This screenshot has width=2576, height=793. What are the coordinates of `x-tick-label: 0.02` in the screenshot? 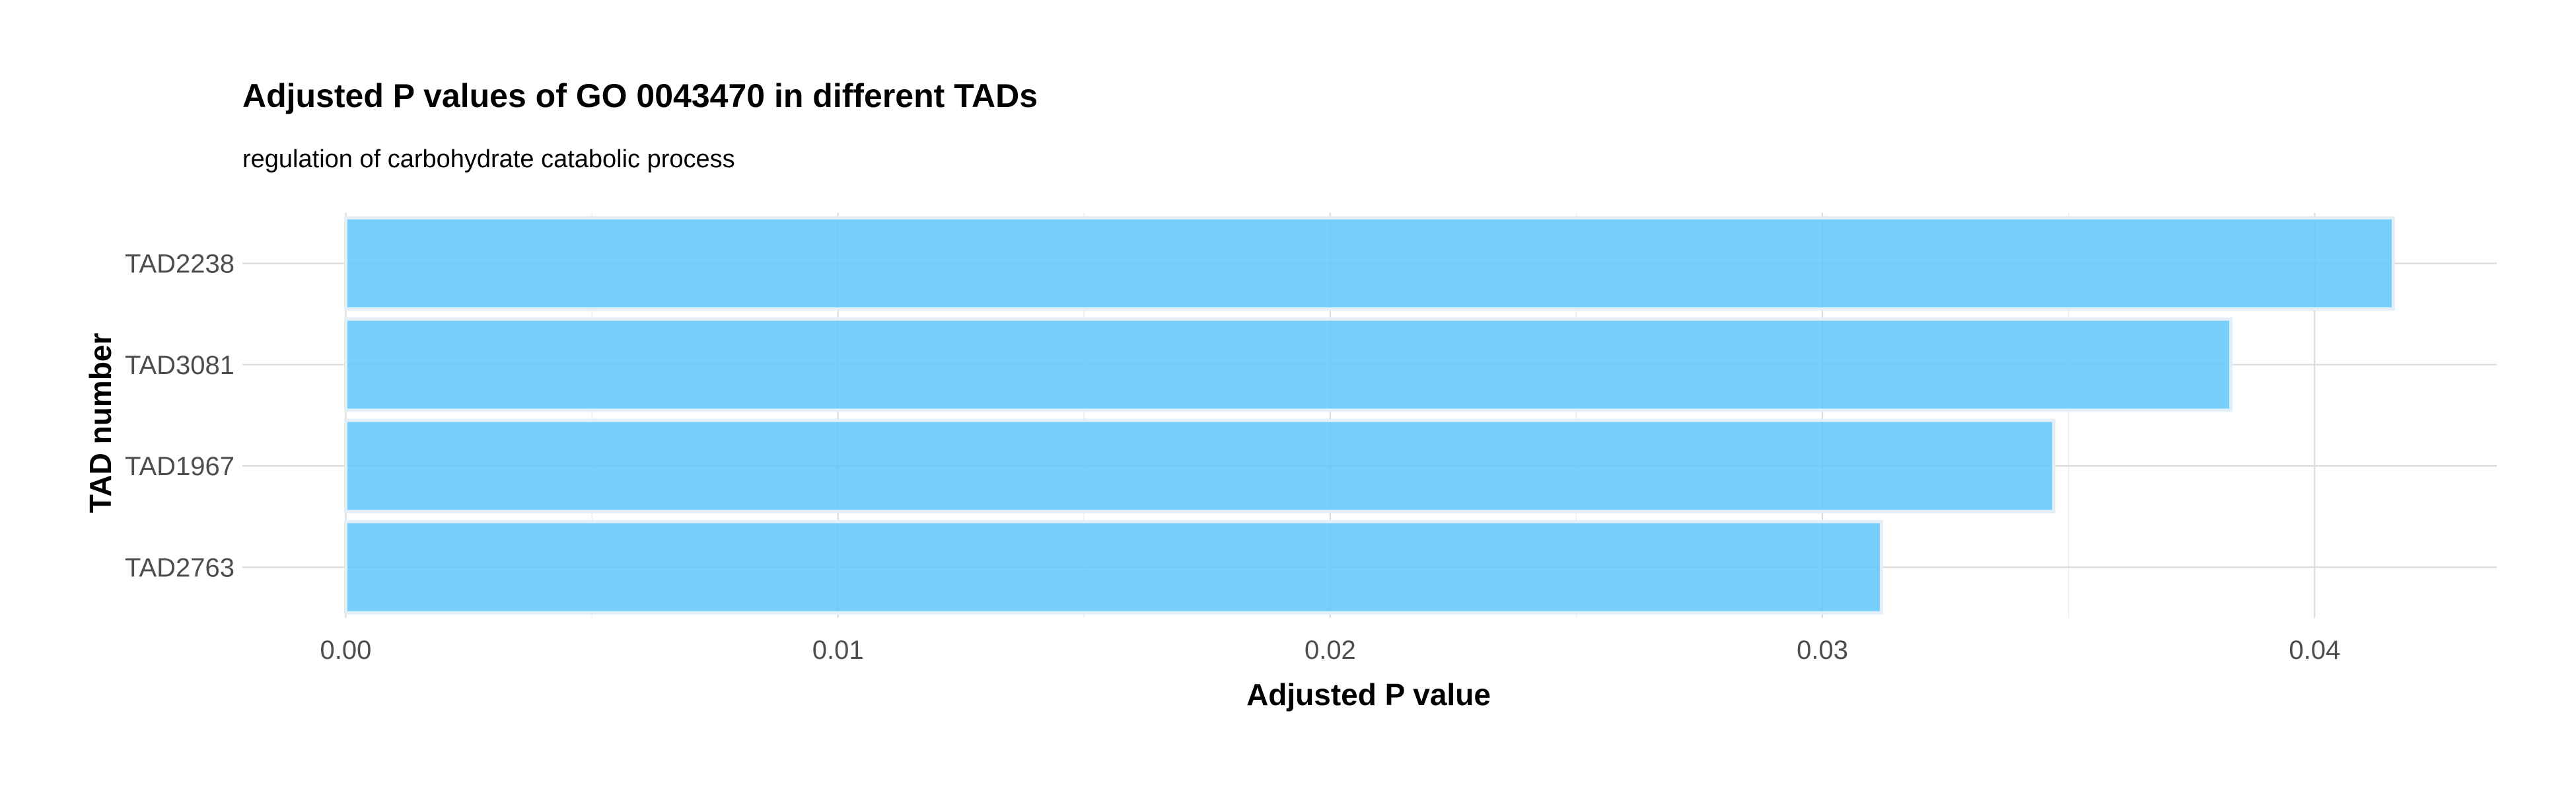 It's located at (1330, 651).